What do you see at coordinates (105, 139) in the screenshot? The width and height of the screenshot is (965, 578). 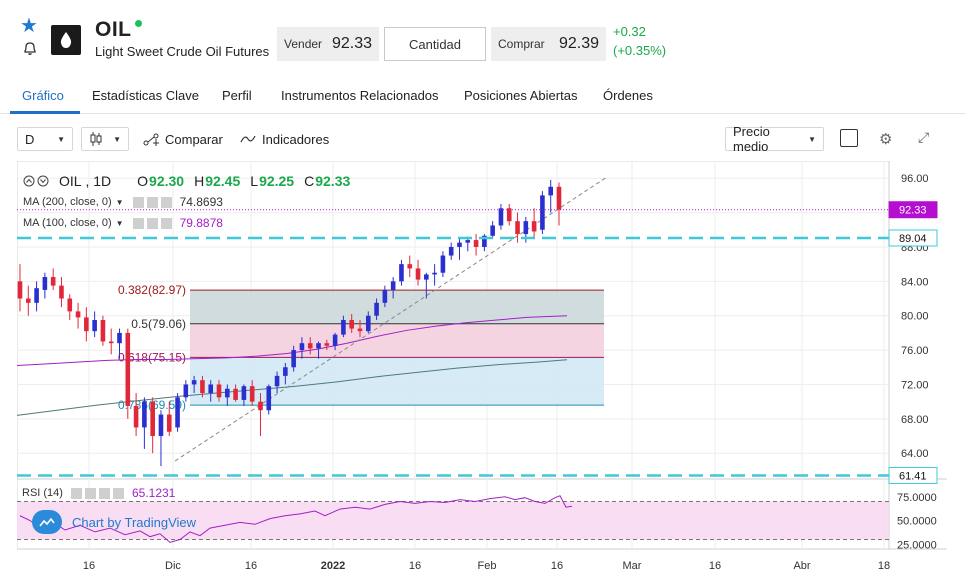 I see `chart-type-select: ▼` at bounding box center [105, 139].